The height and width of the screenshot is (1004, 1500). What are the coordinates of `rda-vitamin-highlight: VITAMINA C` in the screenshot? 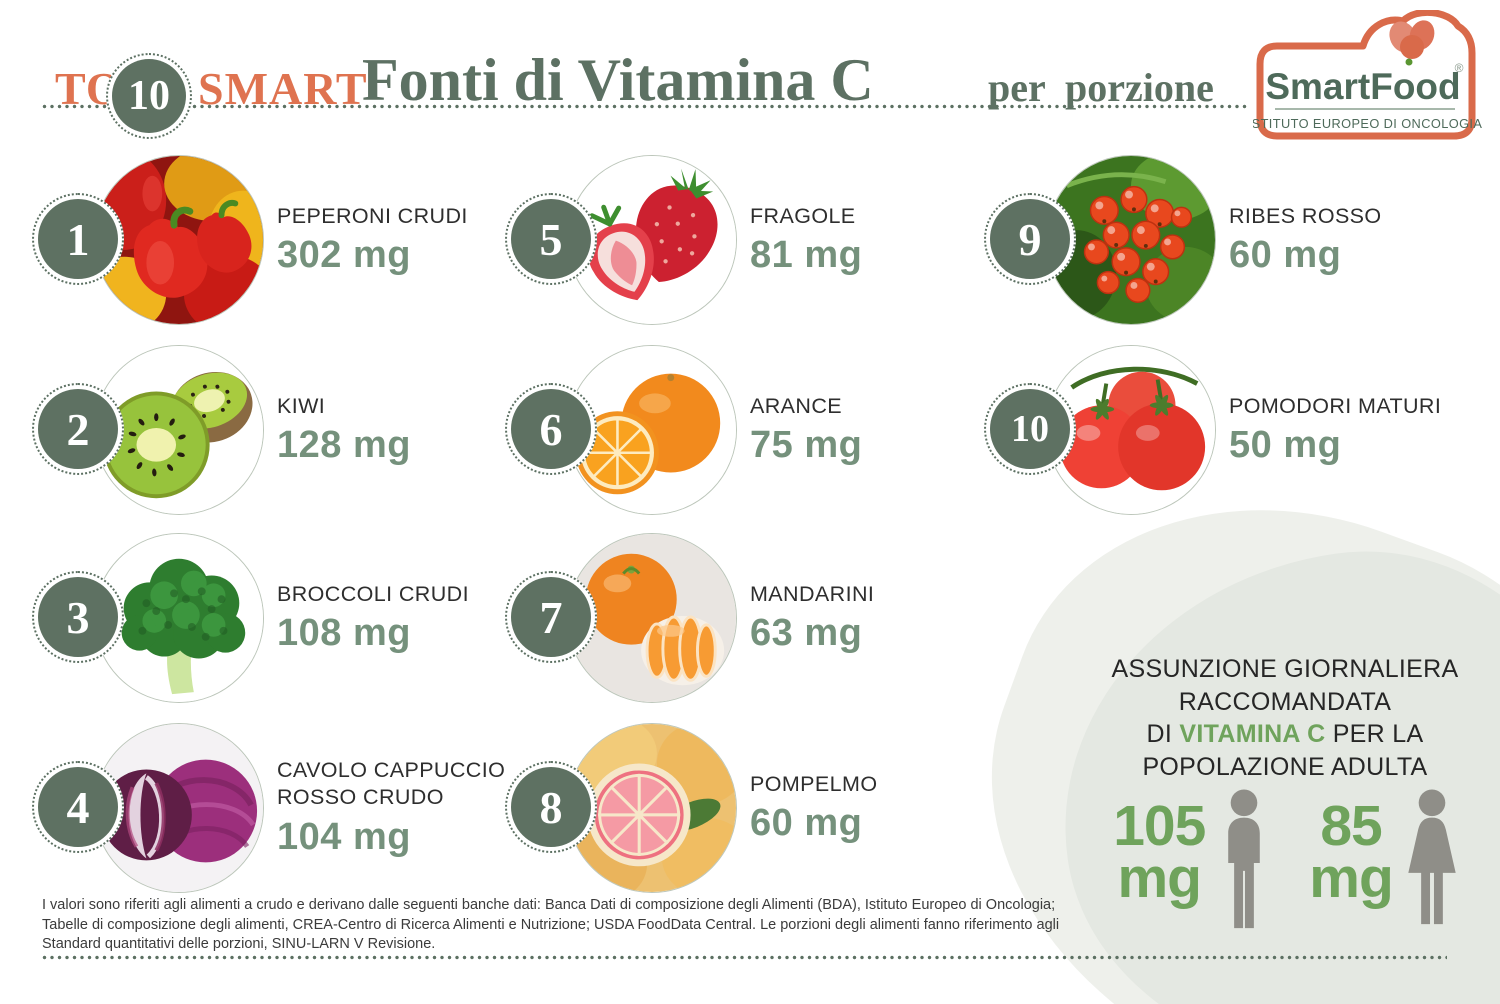 It's located at (1252, 734).